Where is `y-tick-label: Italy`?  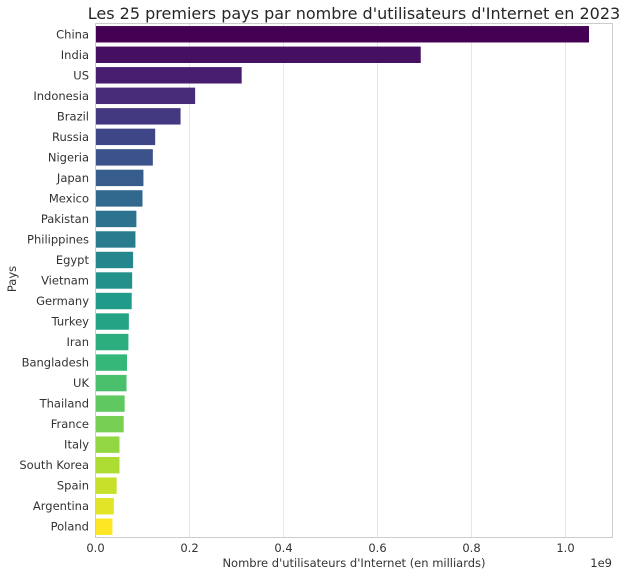 y-tick-label: Italy is located at coordinates (76, 445).